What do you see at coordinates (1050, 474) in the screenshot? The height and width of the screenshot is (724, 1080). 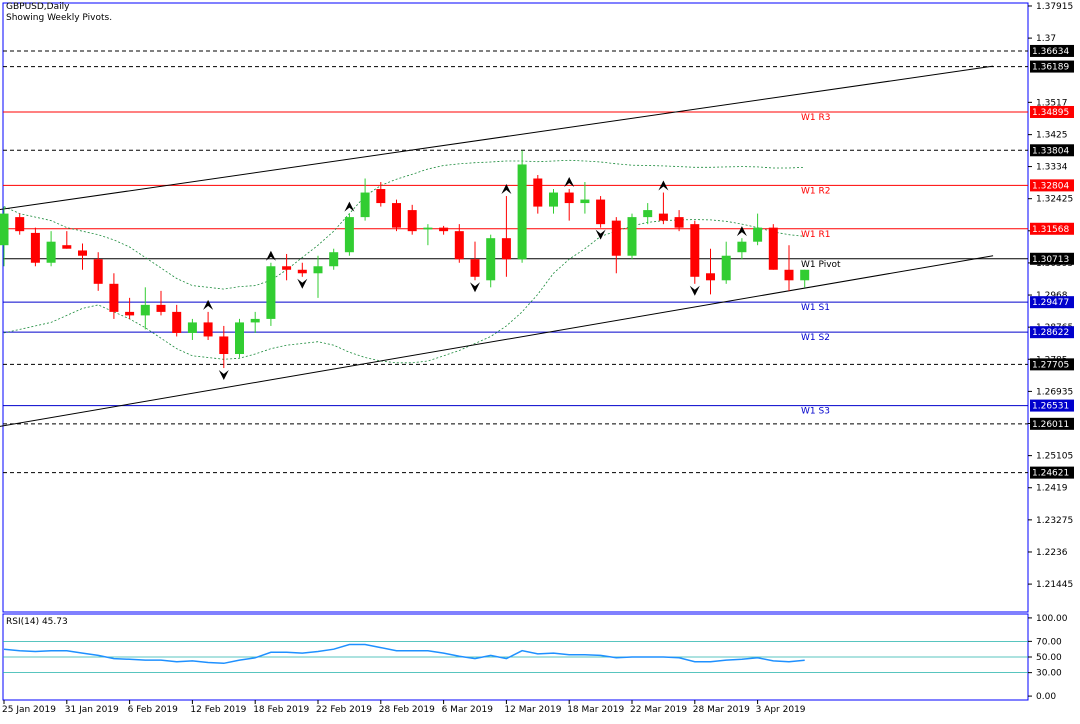 I see `price-box-label: 1.24621` at bounding box center [1050, 474].